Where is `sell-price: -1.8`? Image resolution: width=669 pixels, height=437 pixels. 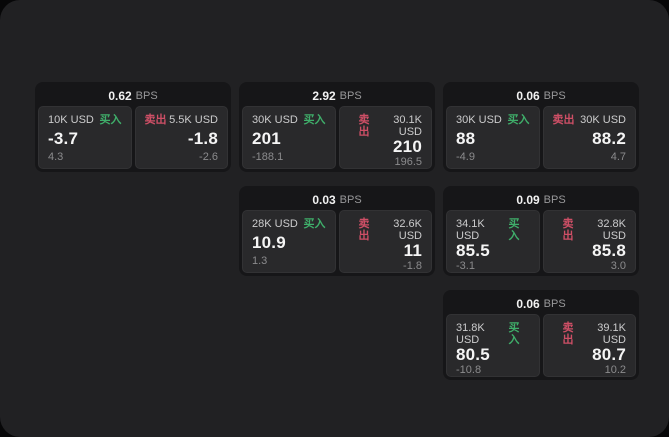
sell-price: -1.8 is located at coordinates (202, 138).